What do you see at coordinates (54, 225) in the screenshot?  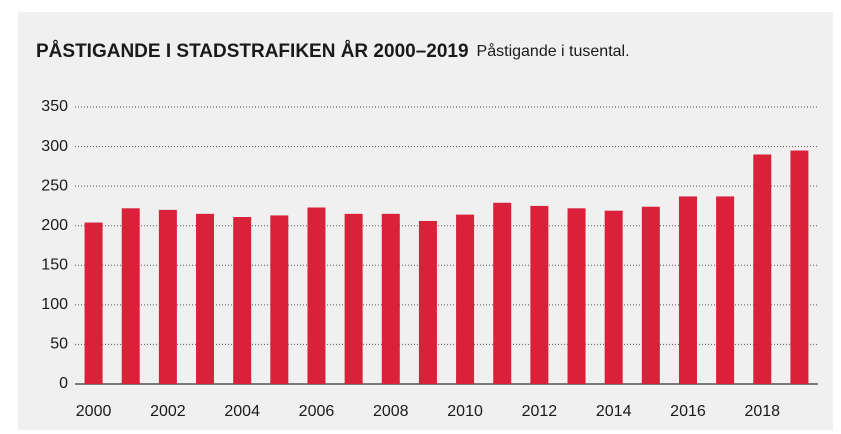 I see `y-tick-label: 200` at bounding box center [54, 225].